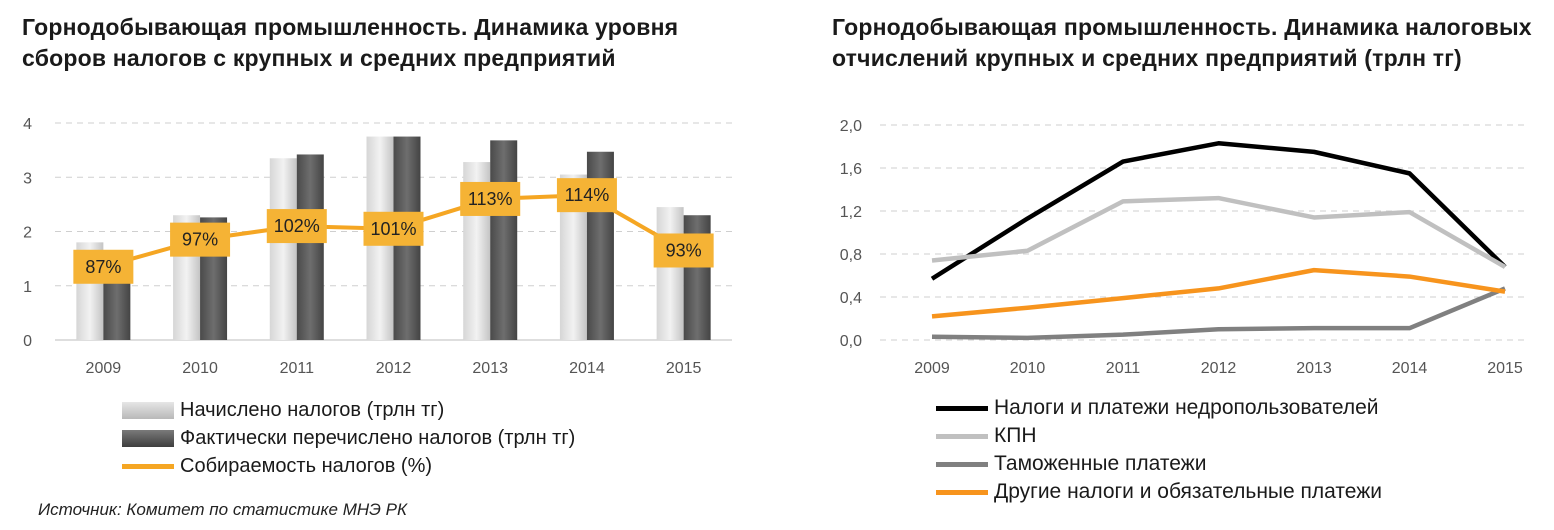 This screenshot has width=1554, height=530. I want to click on y-tick-label: 2,0, so click(851, 126).